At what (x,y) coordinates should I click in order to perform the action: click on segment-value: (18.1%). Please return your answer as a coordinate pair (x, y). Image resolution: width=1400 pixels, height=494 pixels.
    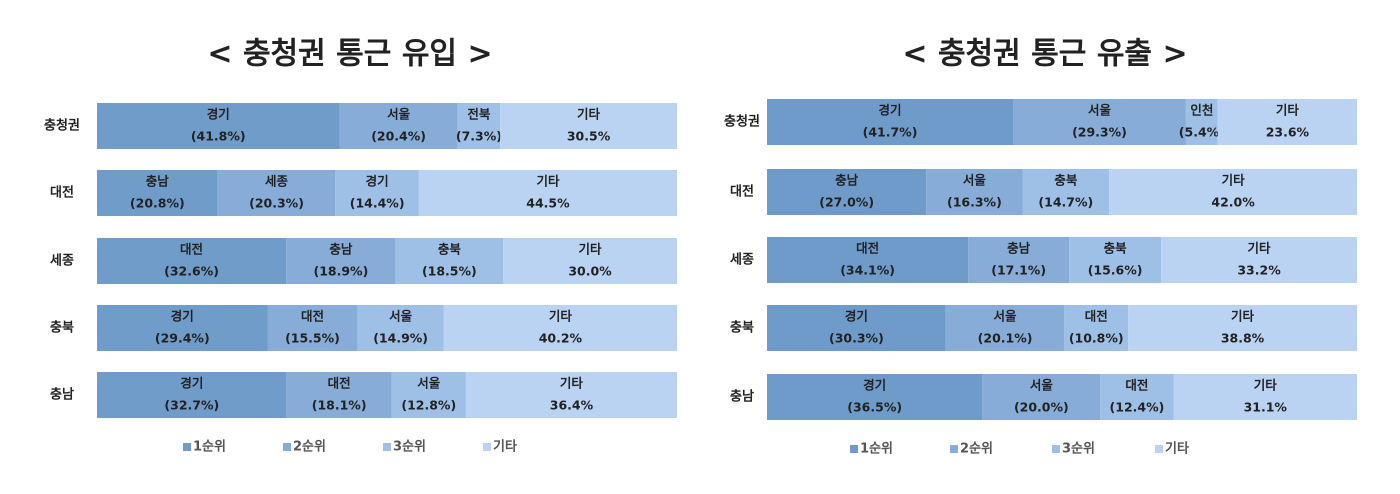
    Looking at the image, I should click on (339, 405).